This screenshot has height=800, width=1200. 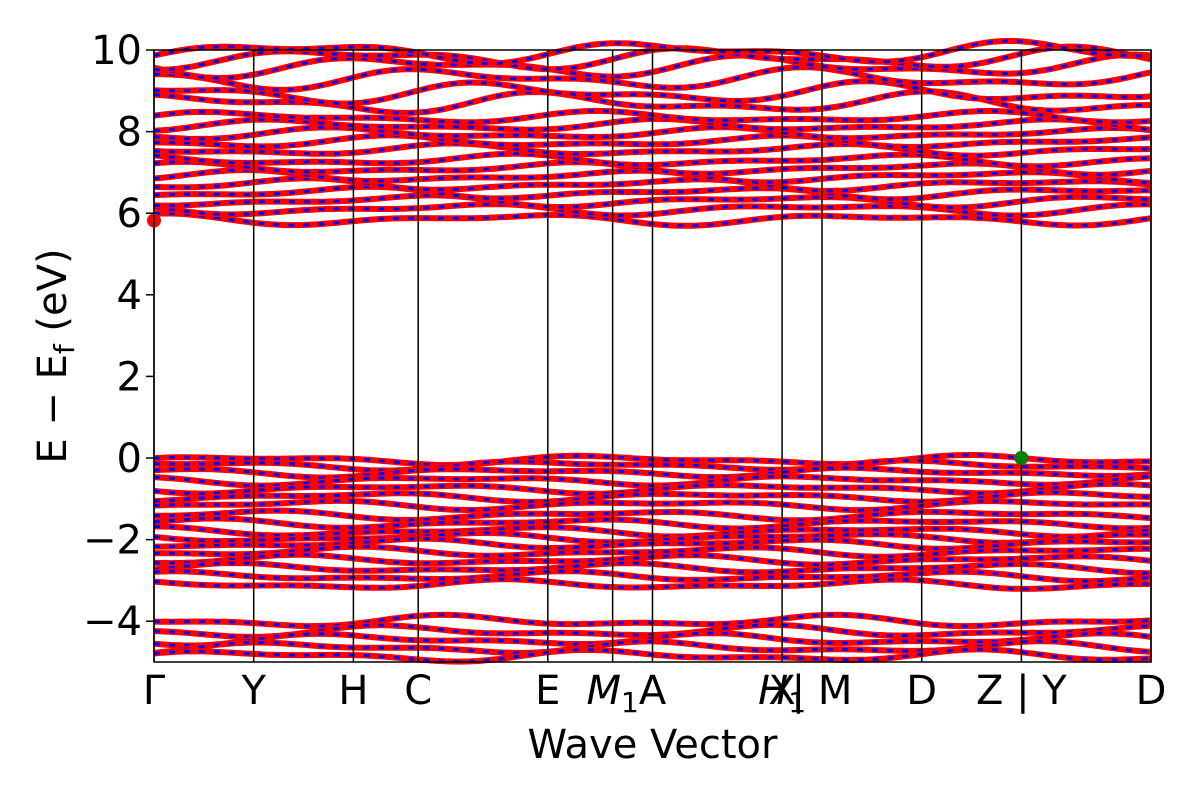 I want to click on y-tick-label: −2, so click(x=112, y=541).